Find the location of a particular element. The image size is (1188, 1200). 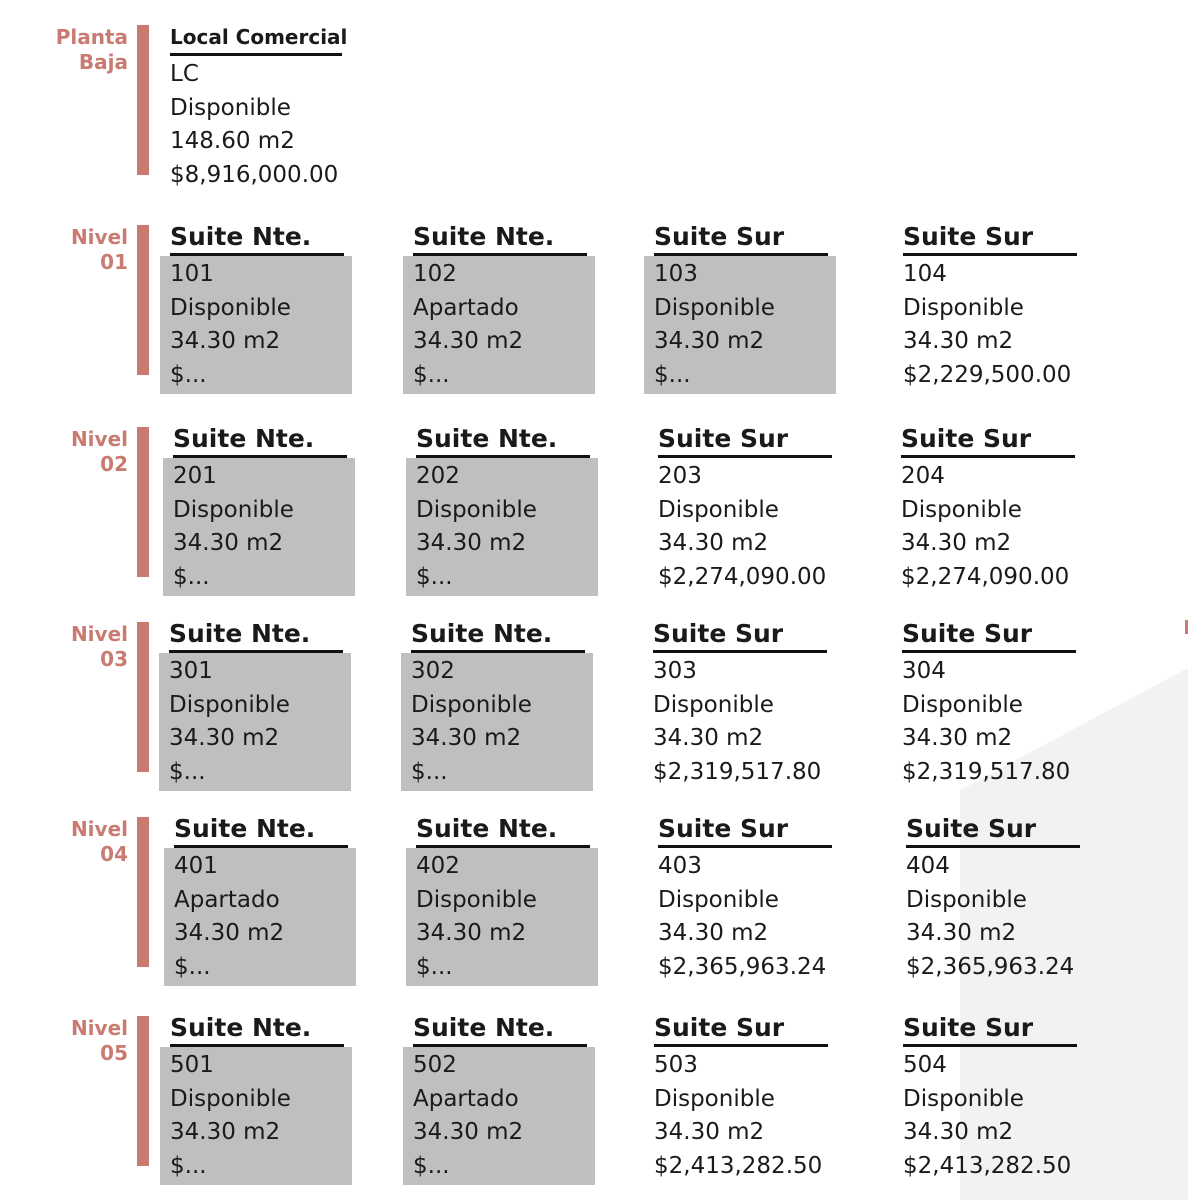

unit-id: 102 is located at coordinates (435, 274).